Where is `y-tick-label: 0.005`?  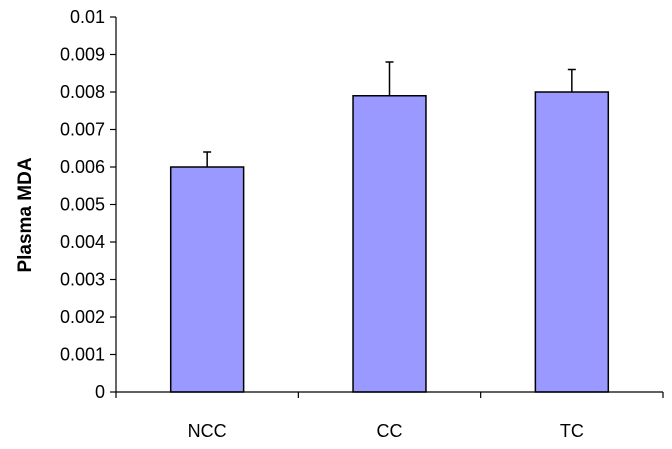 y-tick-label: 0.005 is located at coordinates (82, 205).